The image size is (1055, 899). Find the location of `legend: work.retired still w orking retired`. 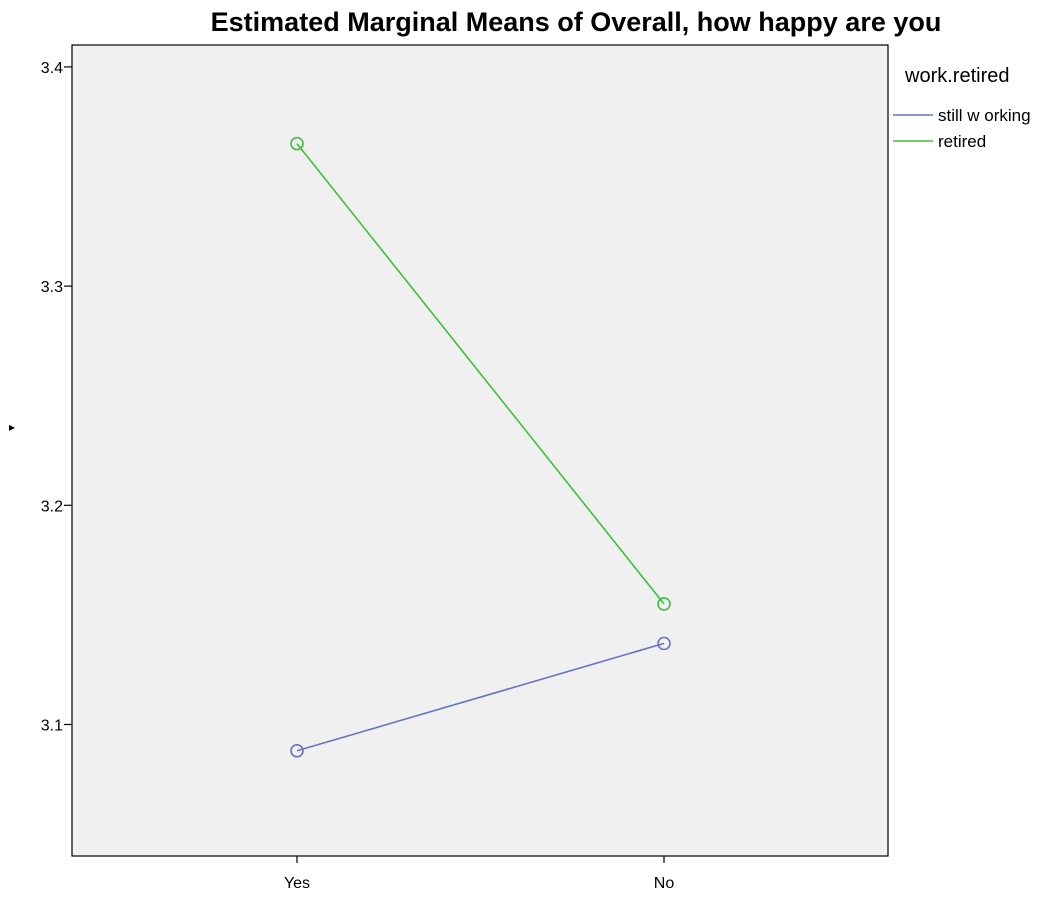

legend: work.retired still w orking retired is located at coordinates (962, 108).